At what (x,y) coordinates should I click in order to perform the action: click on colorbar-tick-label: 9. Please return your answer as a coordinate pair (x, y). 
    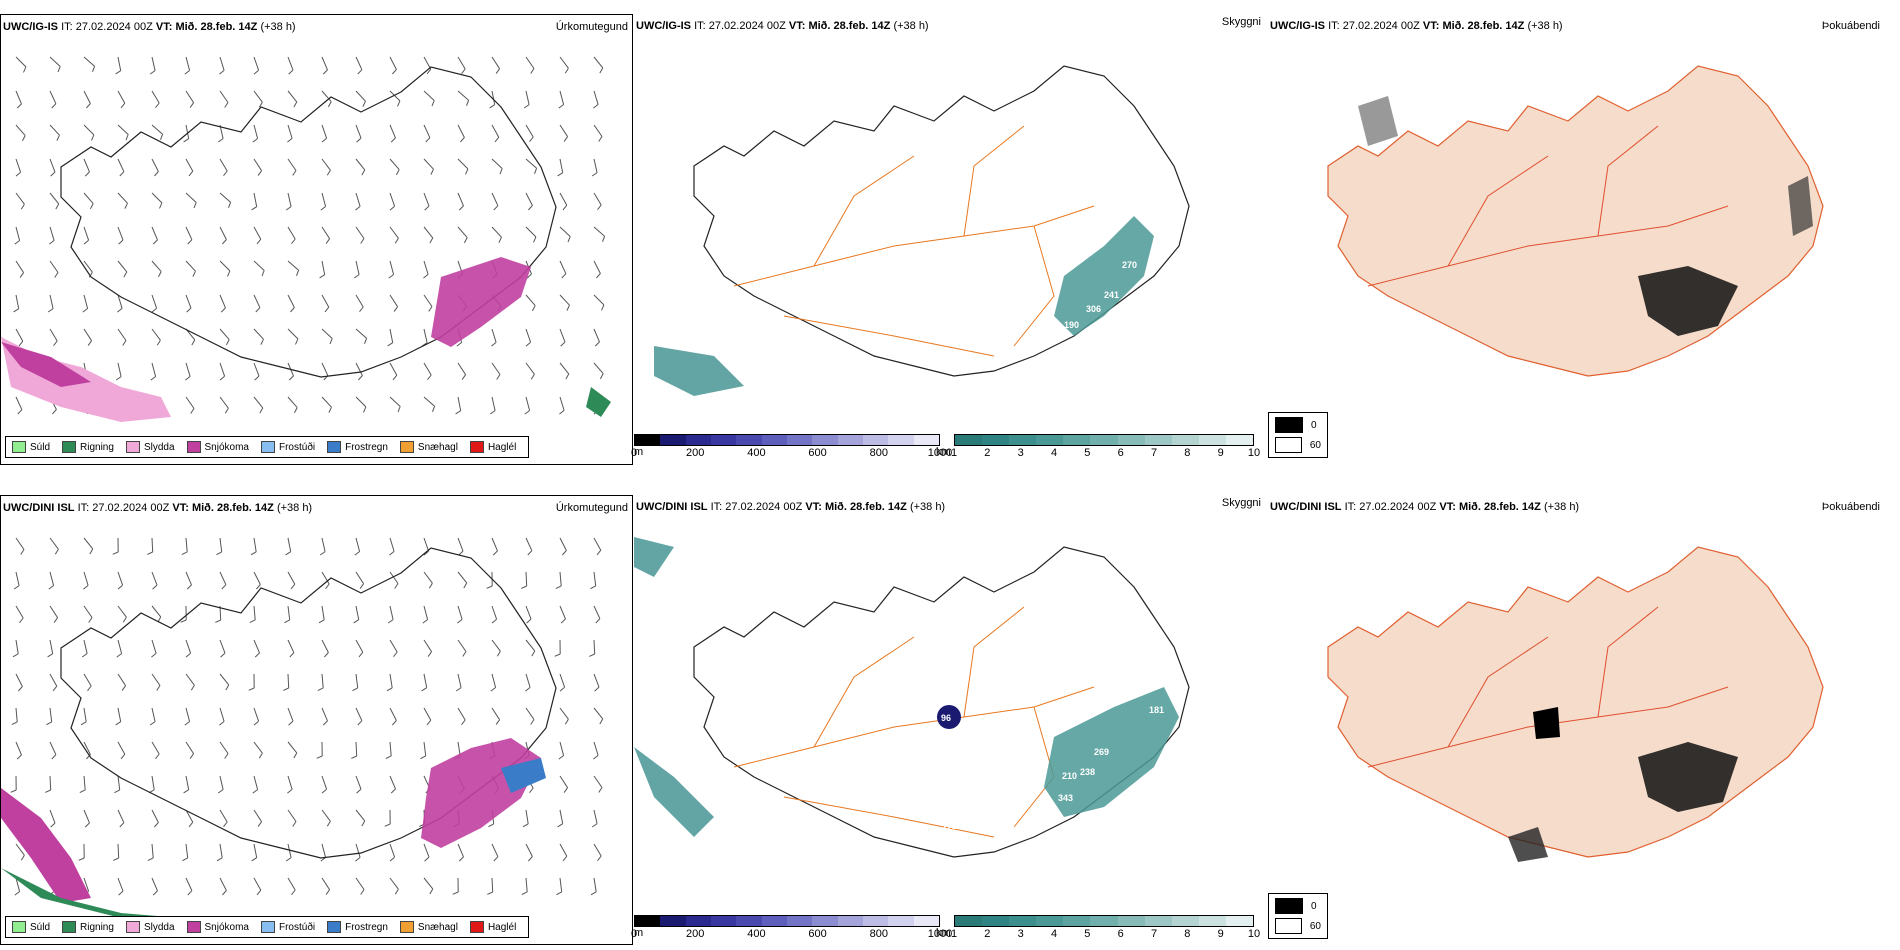
    Looking at the image, I should click on (1220, 453).